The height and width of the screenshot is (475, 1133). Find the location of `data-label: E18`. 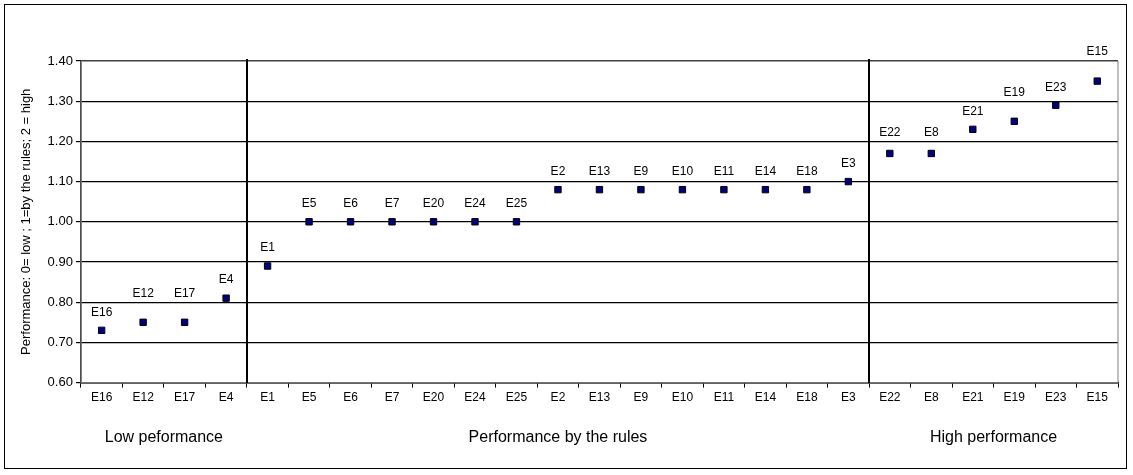

data-label: E18 is located at coordinates (807, 170).